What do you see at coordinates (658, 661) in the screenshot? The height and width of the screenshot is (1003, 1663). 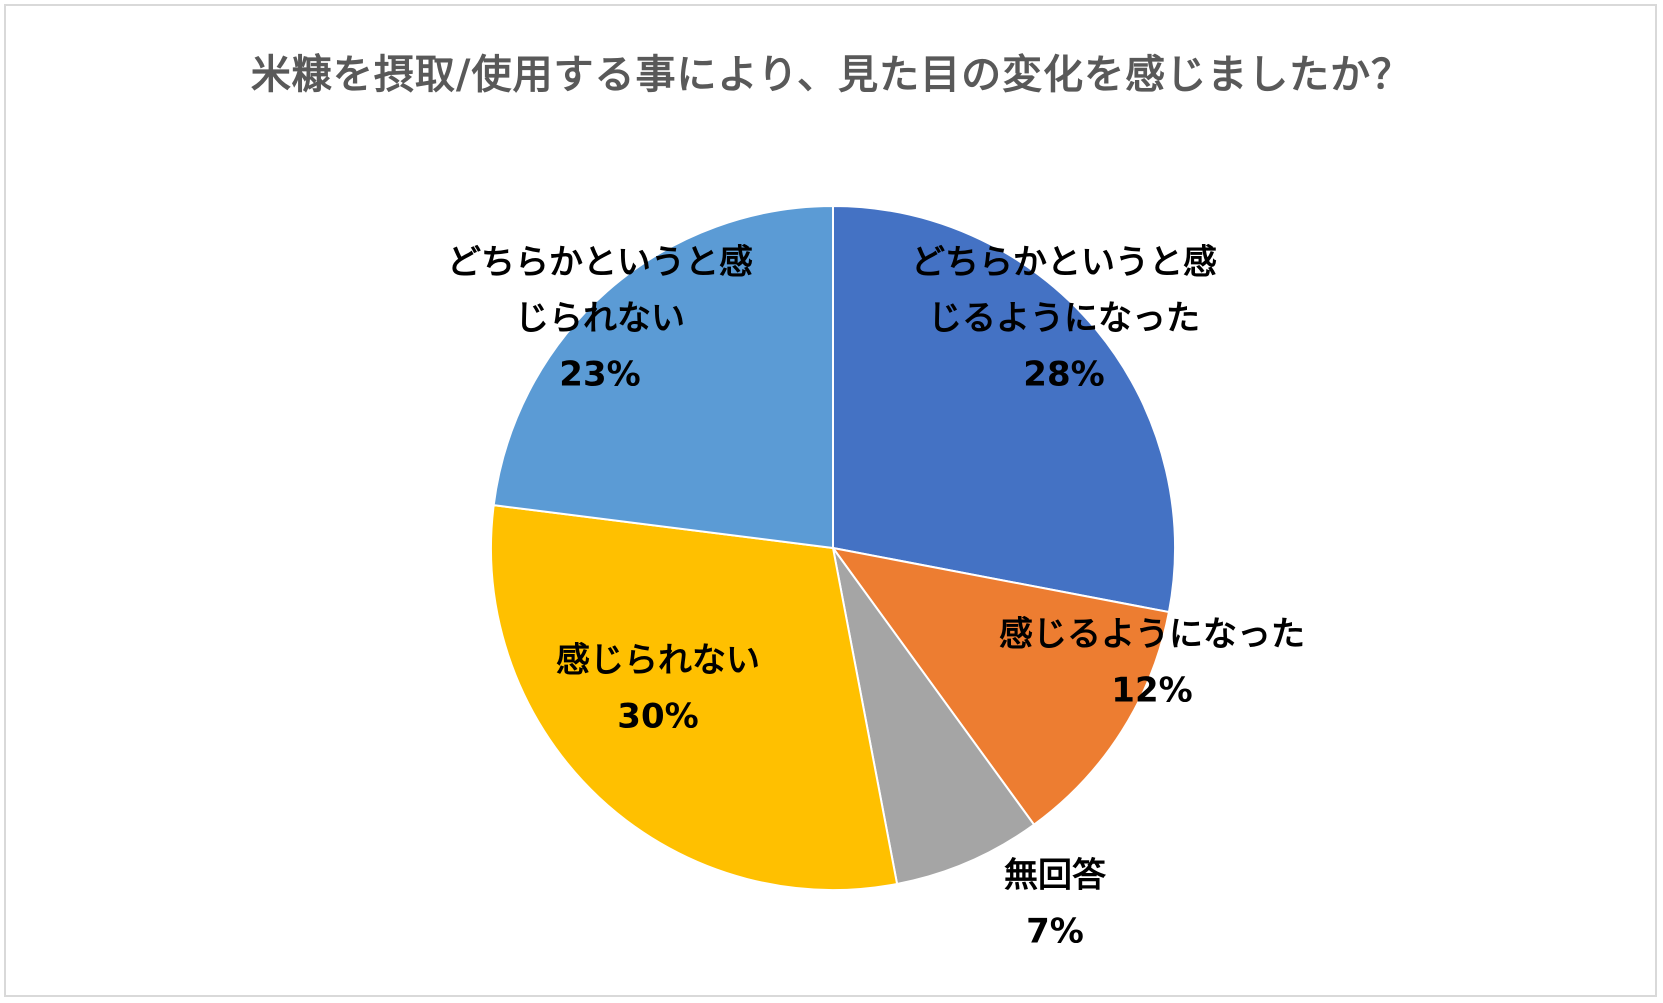 I see `slice-label: 感じられない` at bounding box center [658, 661].